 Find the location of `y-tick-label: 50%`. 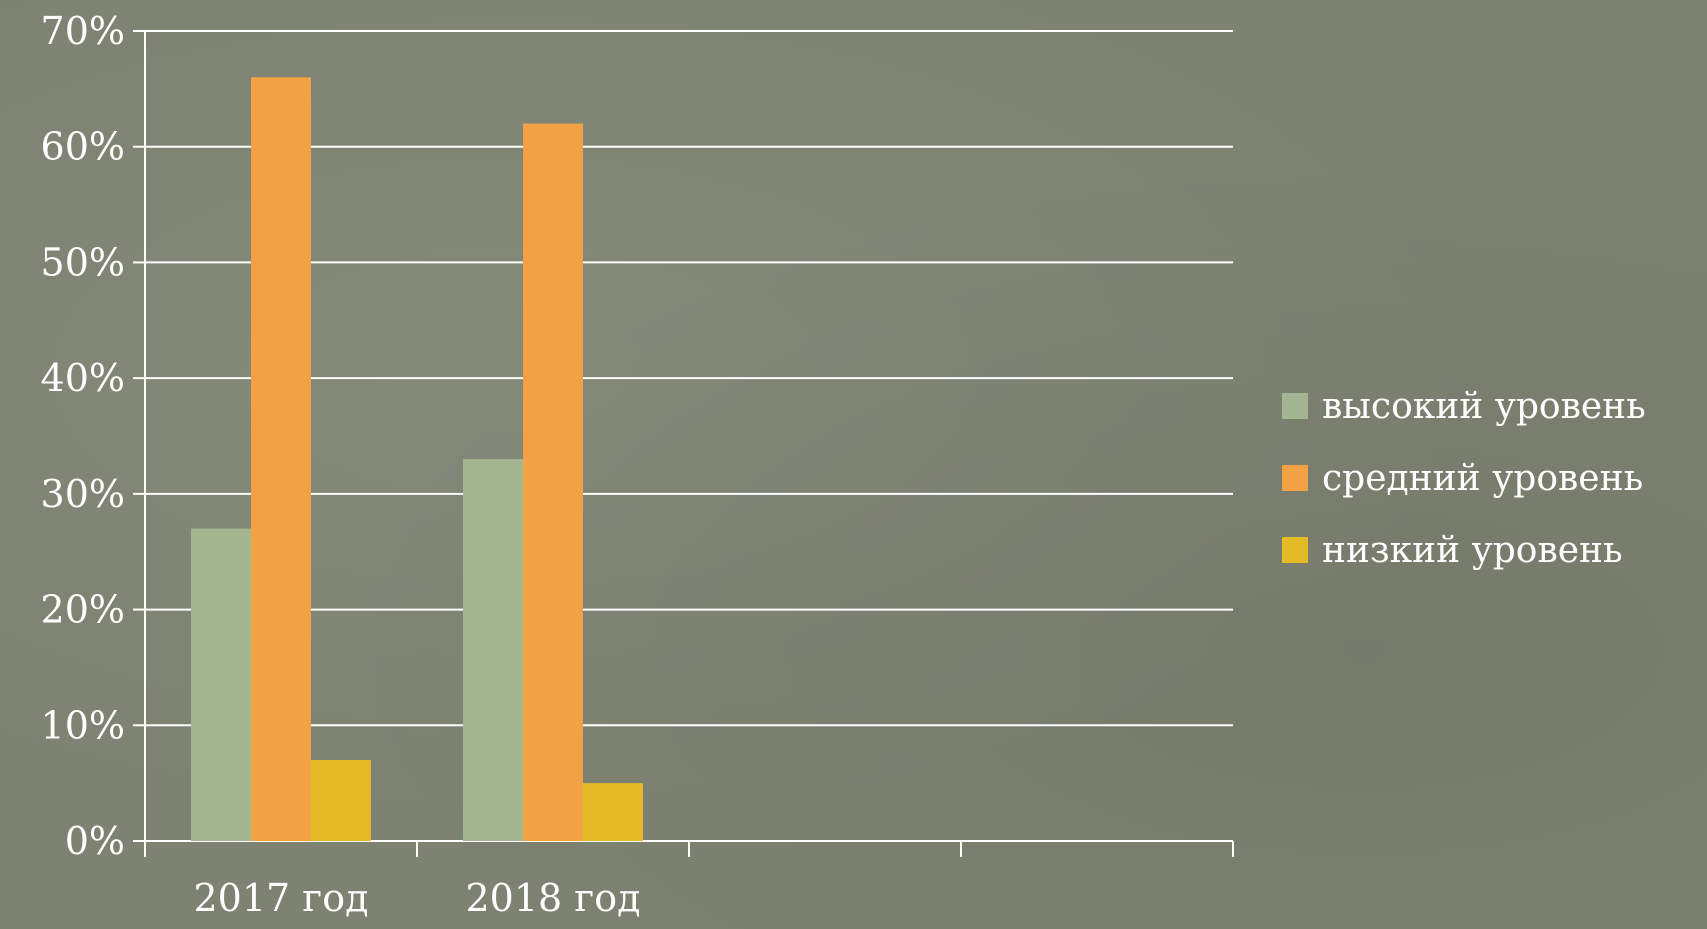

y-tick-label: 50% is located at coordinates (83, 262).